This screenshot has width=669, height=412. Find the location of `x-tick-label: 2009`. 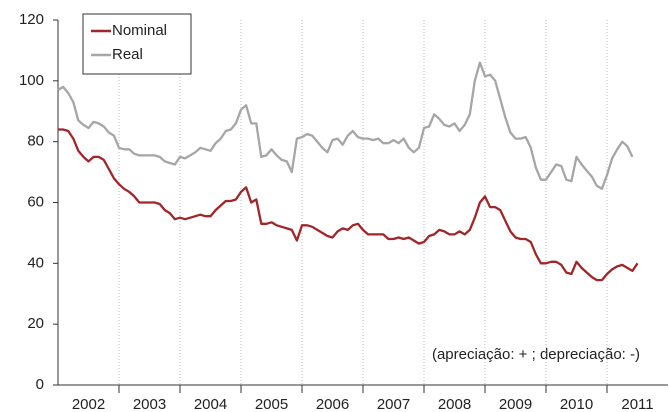

x-tick-label: 2009 is located at coordinates (515, 404).